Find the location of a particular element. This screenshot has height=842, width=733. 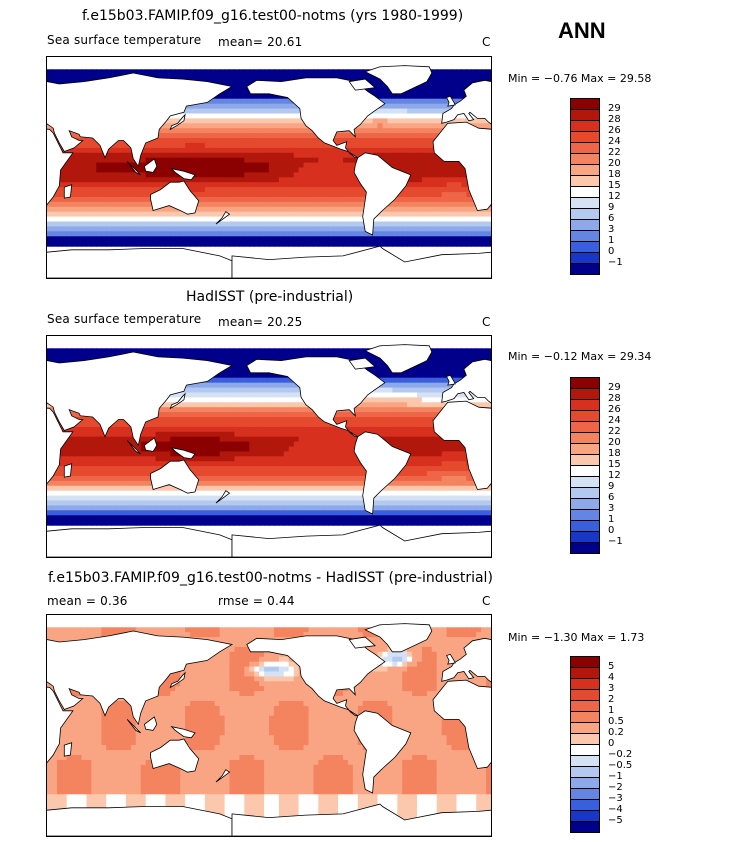

colorbar-tick-label: 12 is located at coordinates (614, 196).